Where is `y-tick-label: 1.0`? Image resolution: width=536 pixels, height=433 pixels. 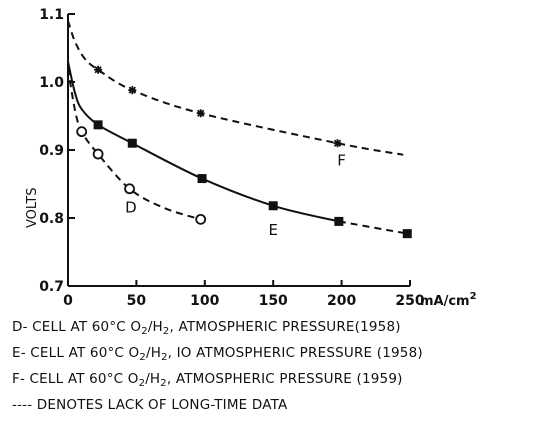
y-tick-label: 1.0 is located at coordinates (51, 83).